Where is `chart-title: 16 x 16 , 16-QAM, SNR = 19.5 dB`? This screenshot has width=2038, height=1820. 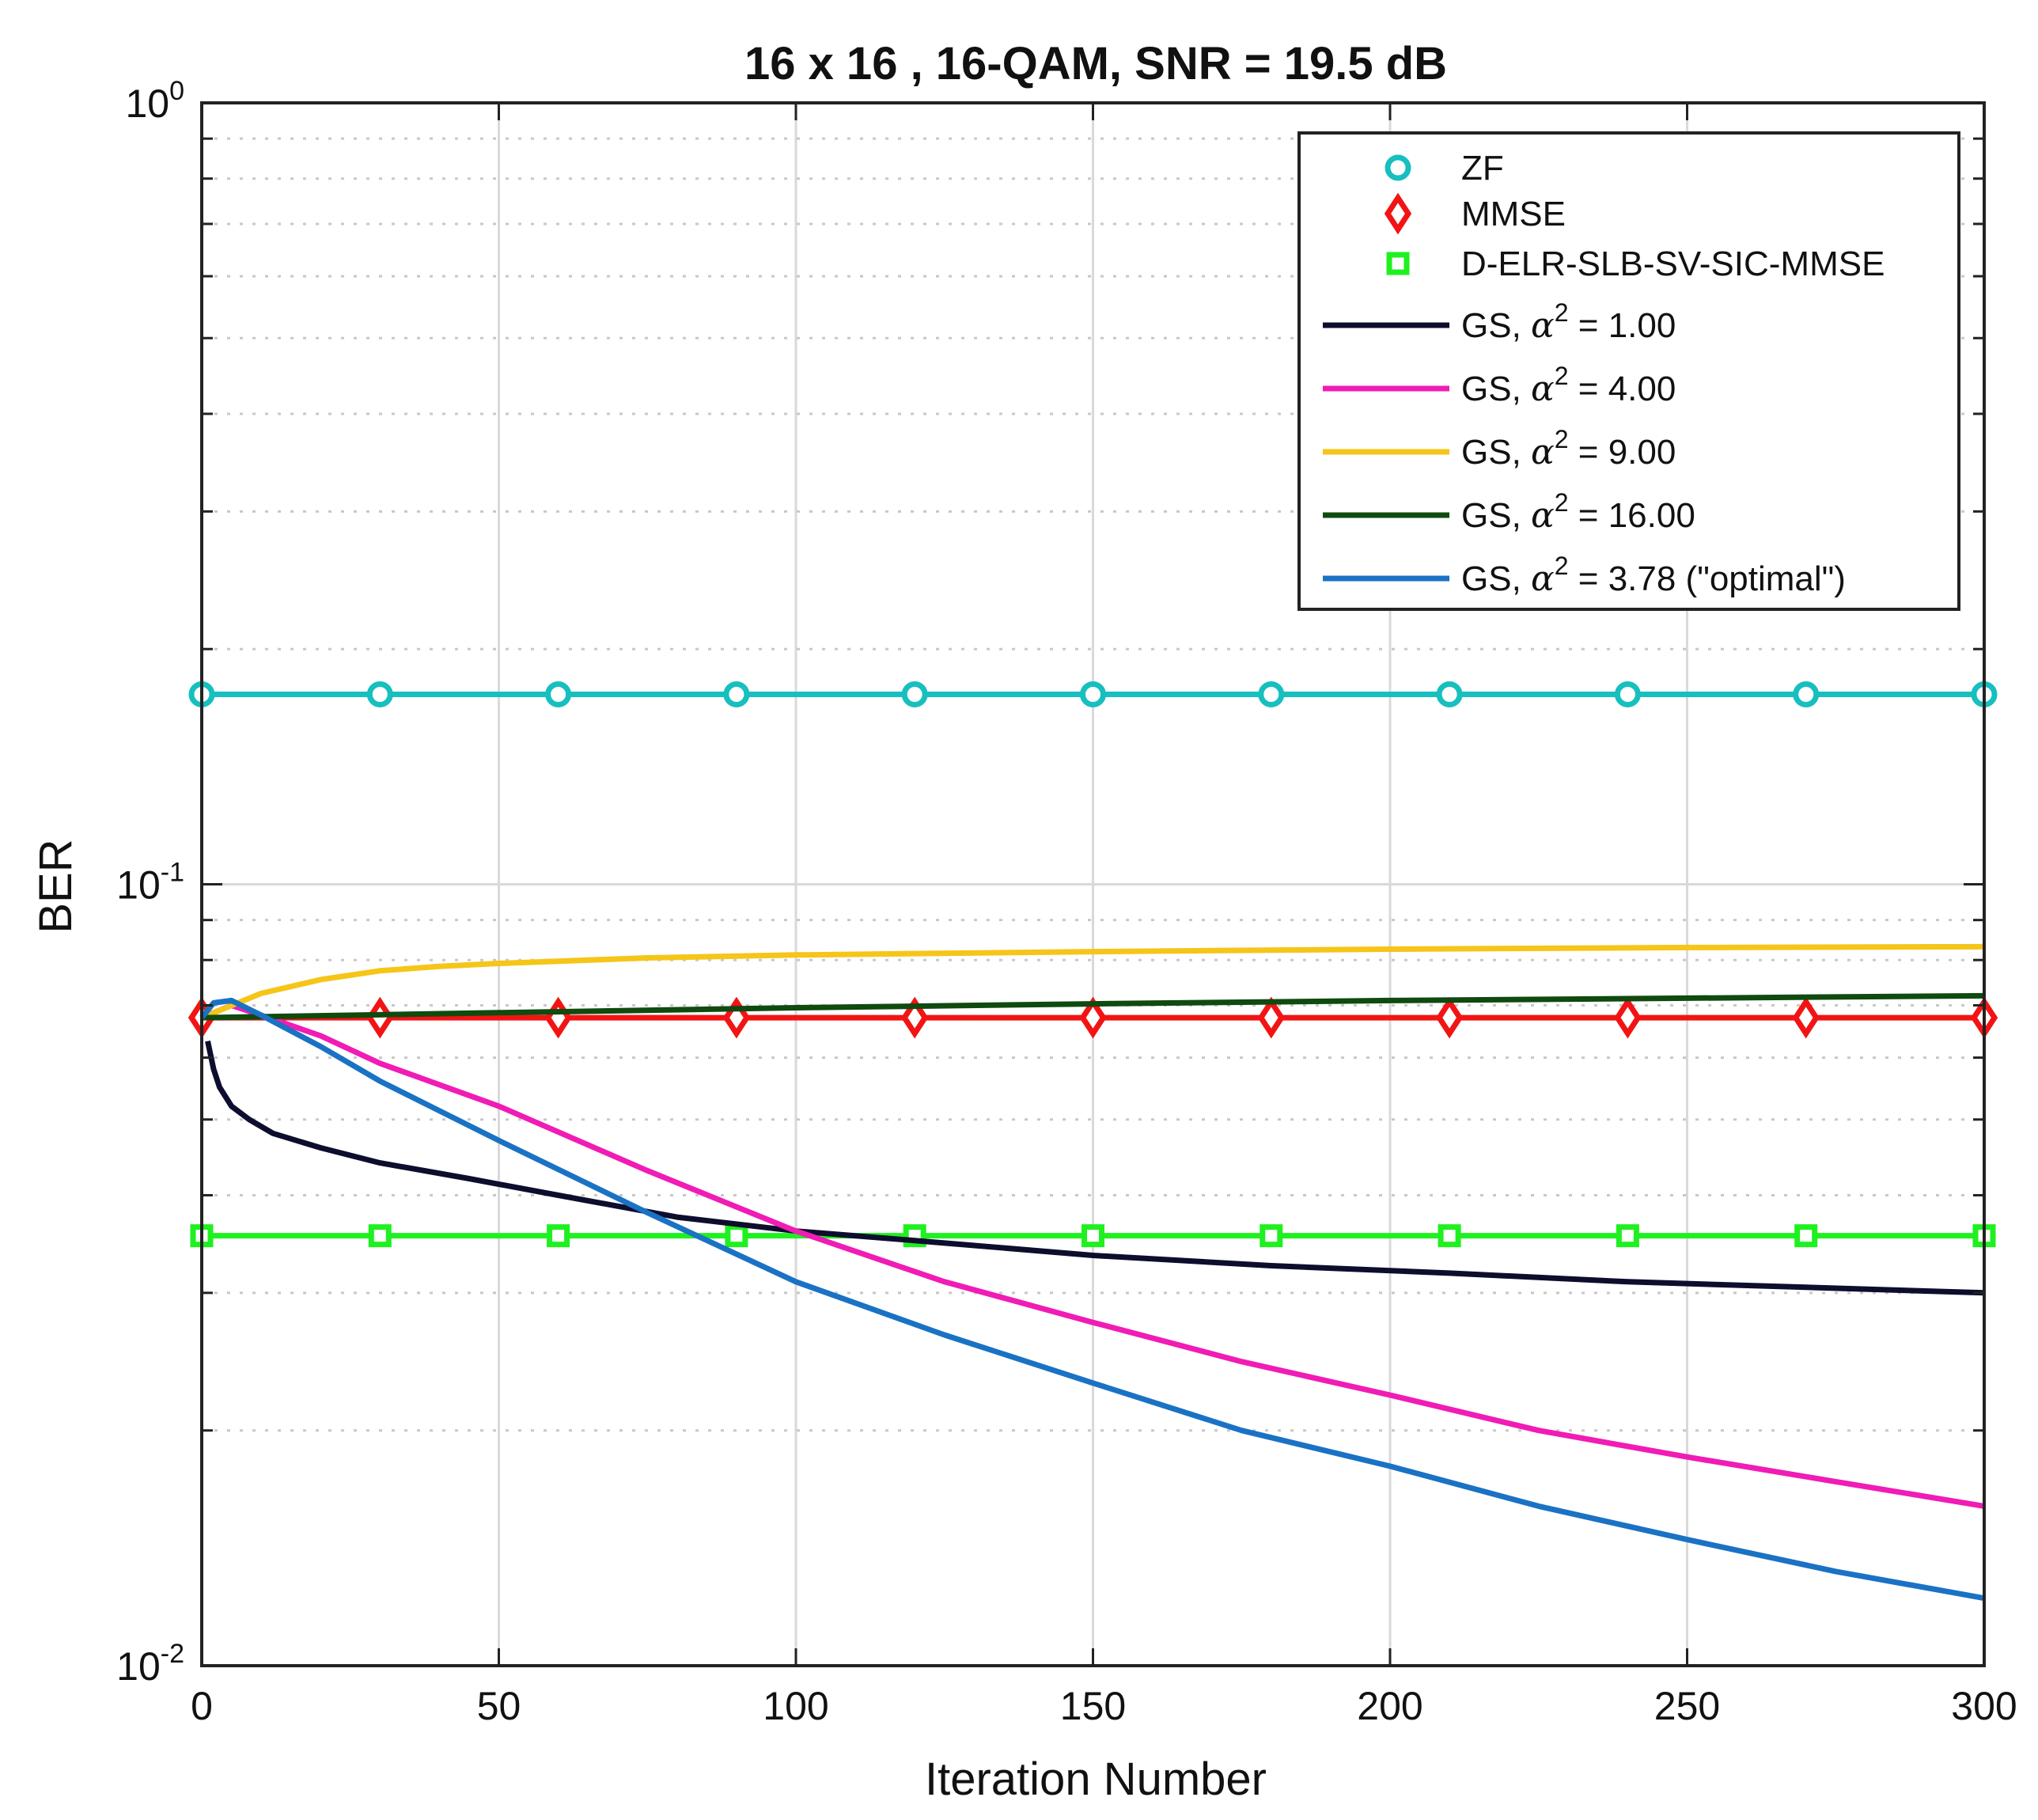
chart-title: 16 x 16 , 16-QAM, SNR = 19.5 dB is located at coordinates (1095, 63).